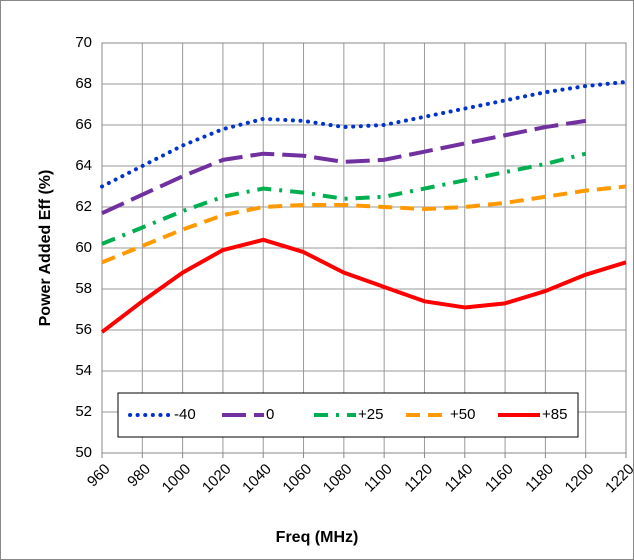 This screenshot has height=560, width=634. What do you see at coordinates (83, 206) in the screenshot?
I see `y-tick-label: 62` at bounding box center [83, 206].